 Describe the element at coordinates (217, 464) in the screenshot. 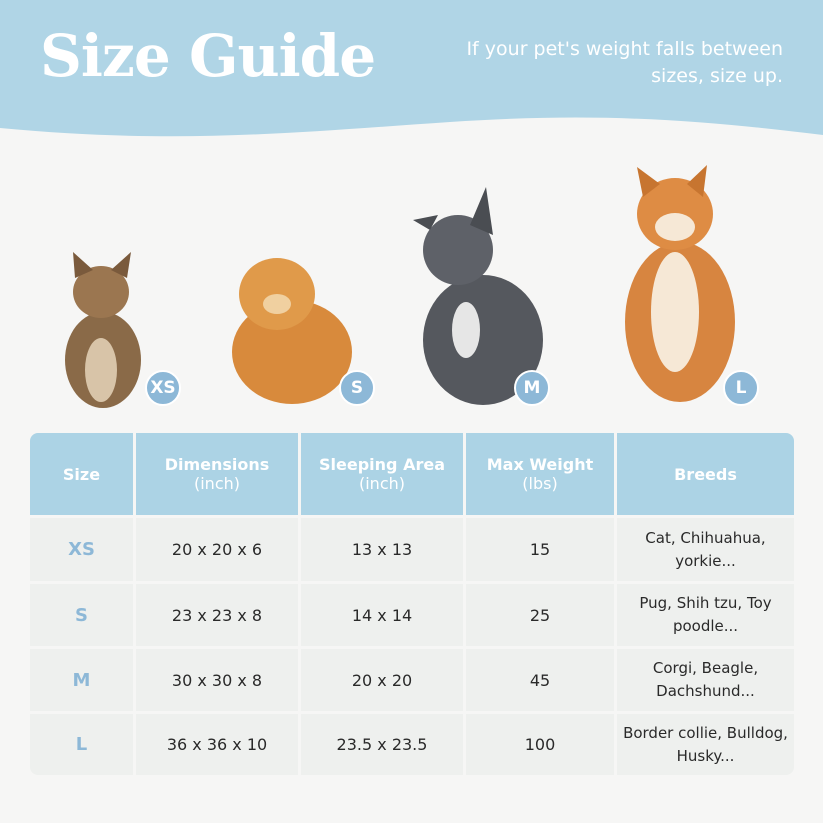

I see `header-title: Dimensions` at that location.